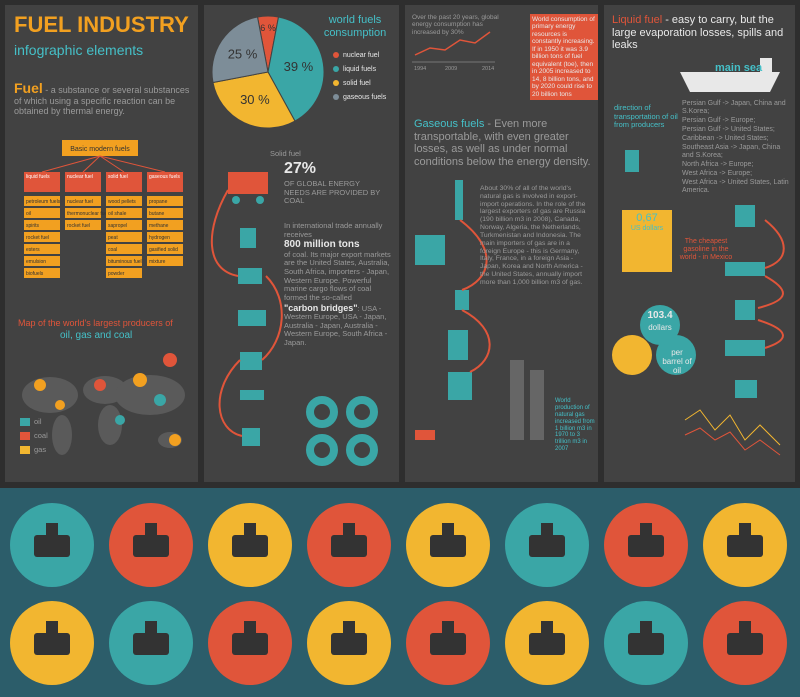  Describe the element at coordinates (243, 54) in the screenshot. I see `pie-label: 25 %` at that location.